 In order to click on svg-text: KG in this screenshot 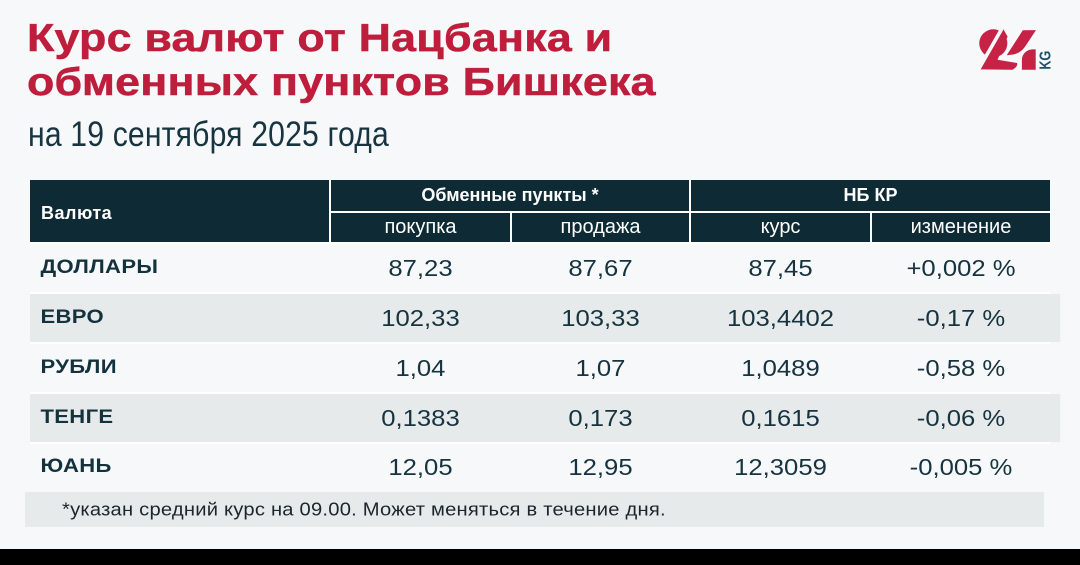, I will do `click(1045, 60)`.